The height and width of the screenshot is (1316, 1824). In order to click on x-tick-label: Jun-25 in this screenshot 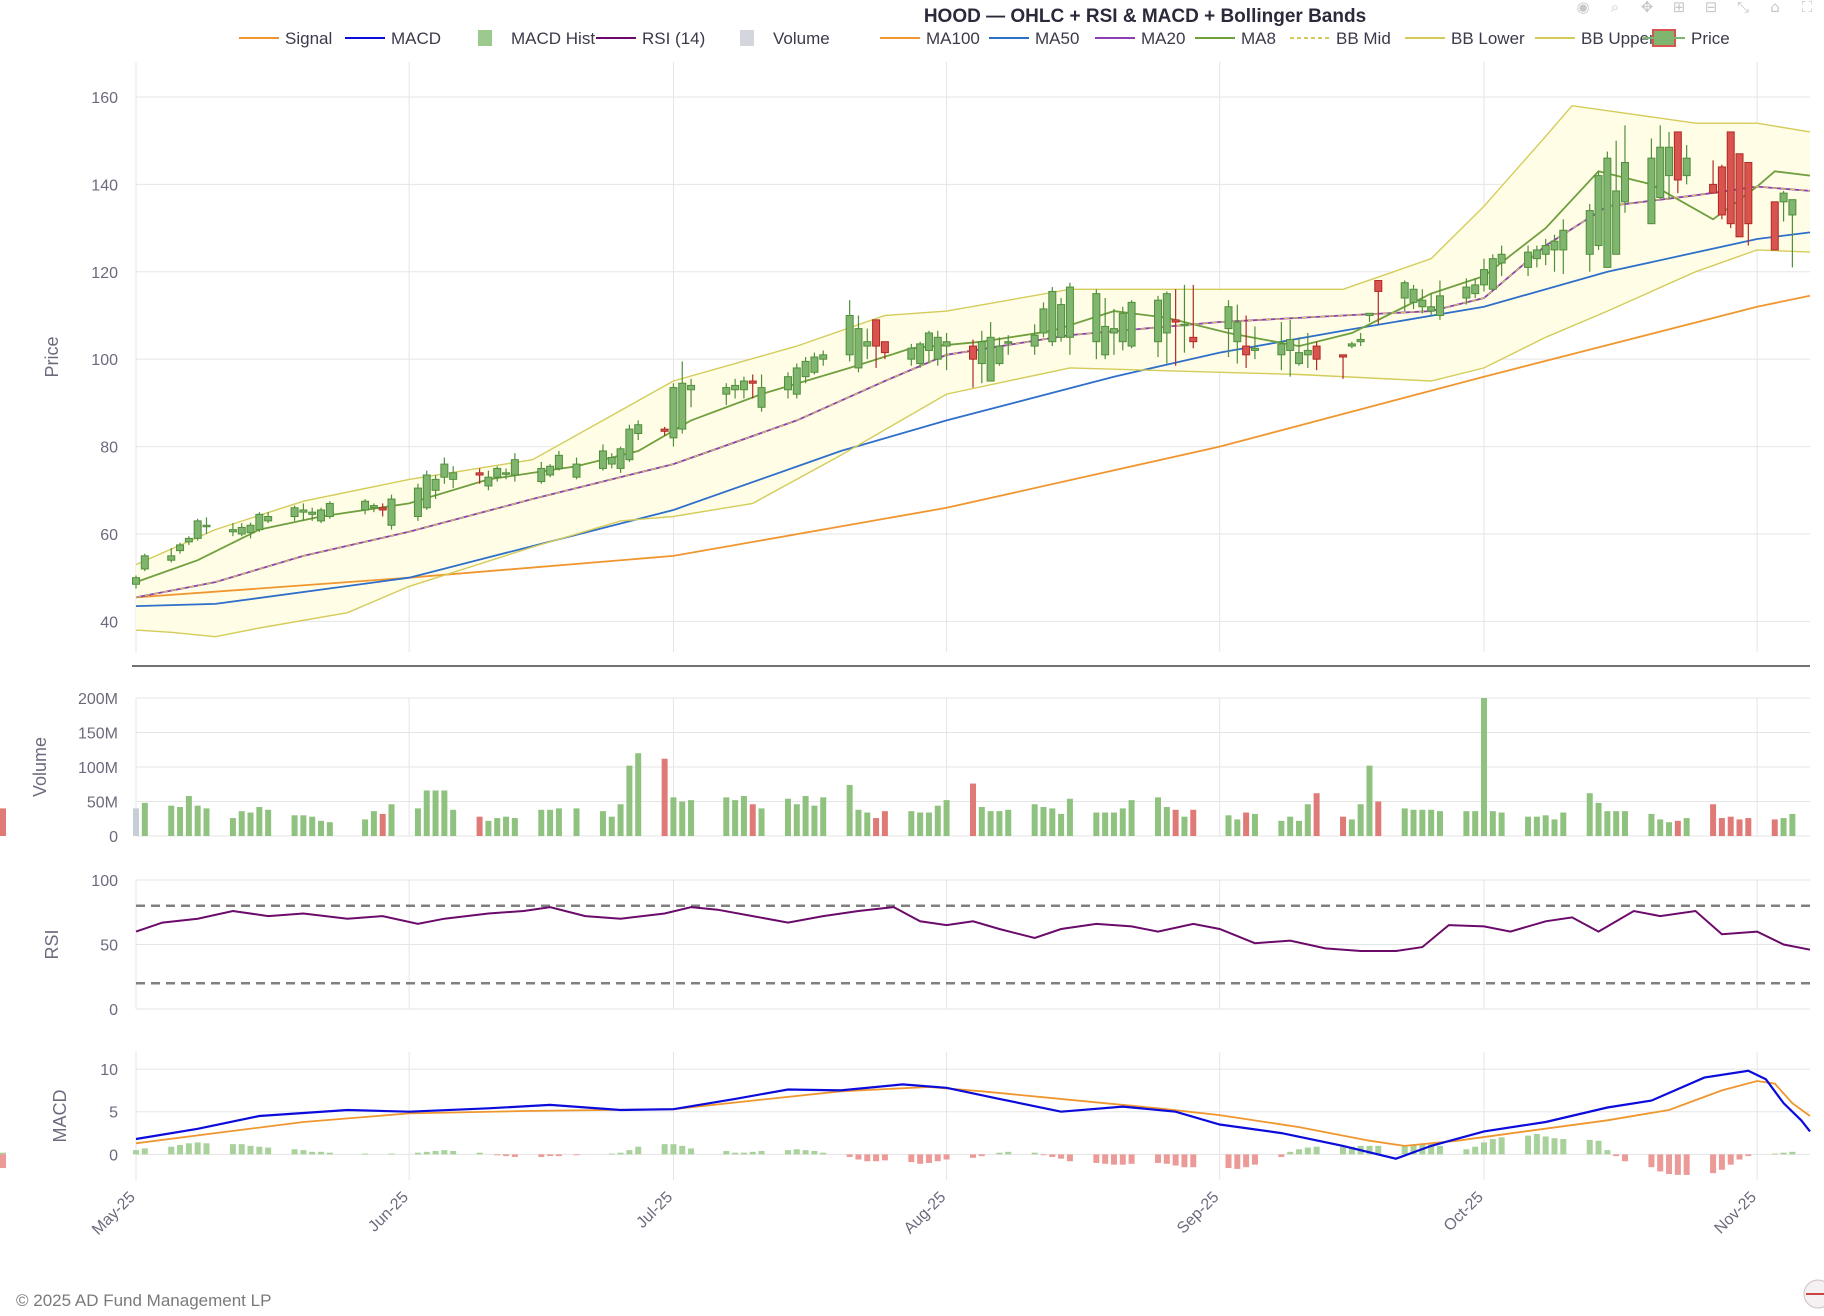, I will do `click(388, 1212)`.